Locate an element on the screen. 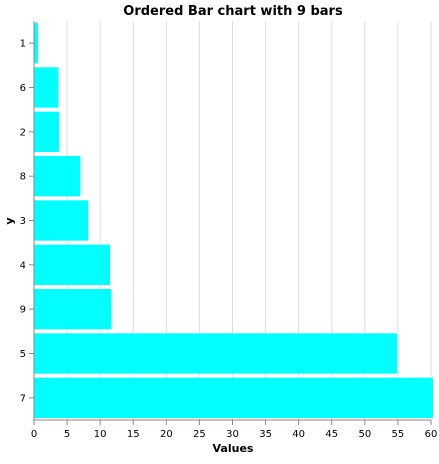 The width and height of the screenshot is (439, 464). y-tick-label: 2 is located at coordinates (23, 132).